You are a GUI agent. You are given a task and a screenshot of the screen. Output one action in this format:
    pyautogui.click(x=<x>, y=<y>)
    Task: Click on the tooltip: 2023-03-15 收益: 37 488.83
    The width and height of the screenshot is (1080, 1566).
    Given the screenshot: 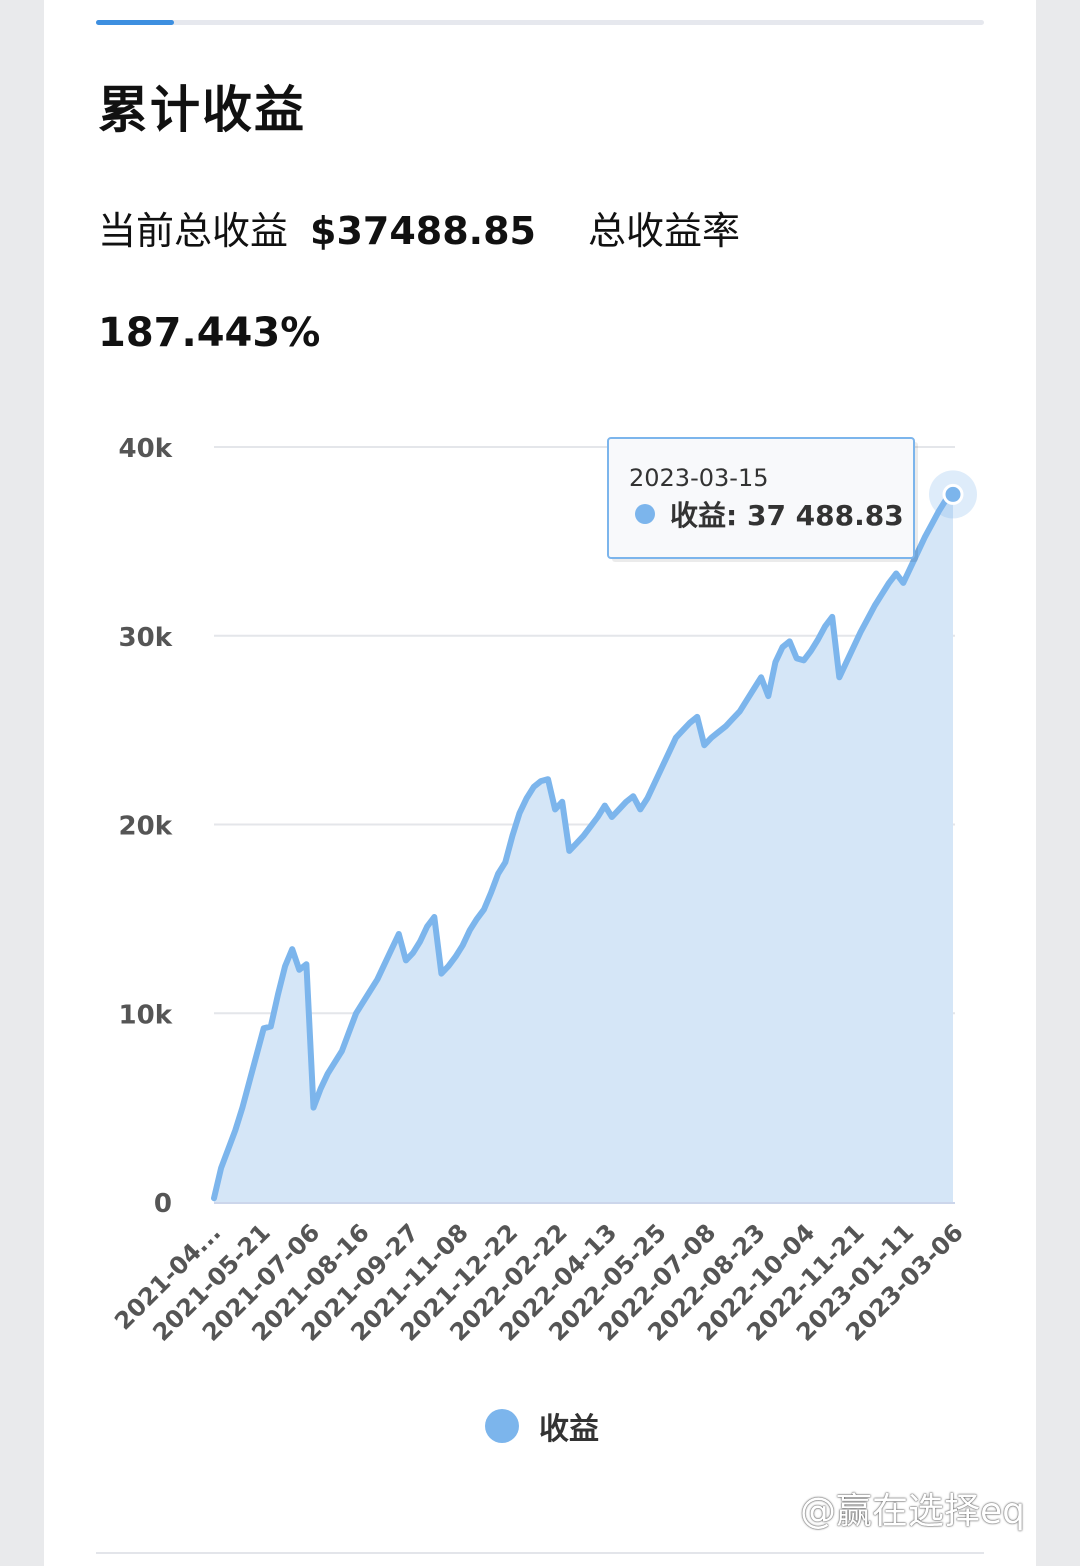 What is the action you would take?
    pyautogui.click(x=762, y=499)
    